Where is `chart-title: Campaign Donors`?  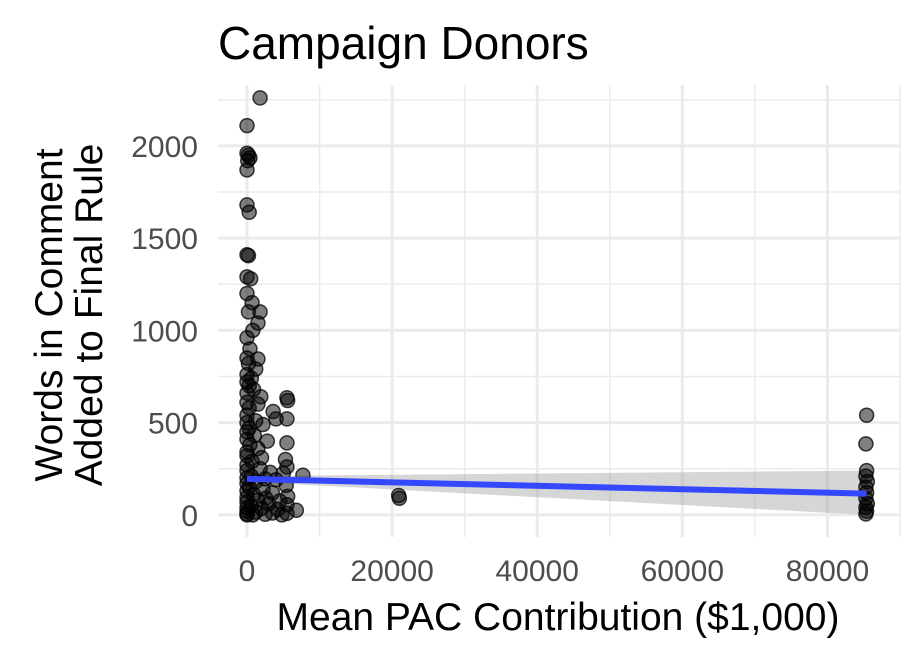
chart-title: Campaign Donors is located at coordinates (403, 43).